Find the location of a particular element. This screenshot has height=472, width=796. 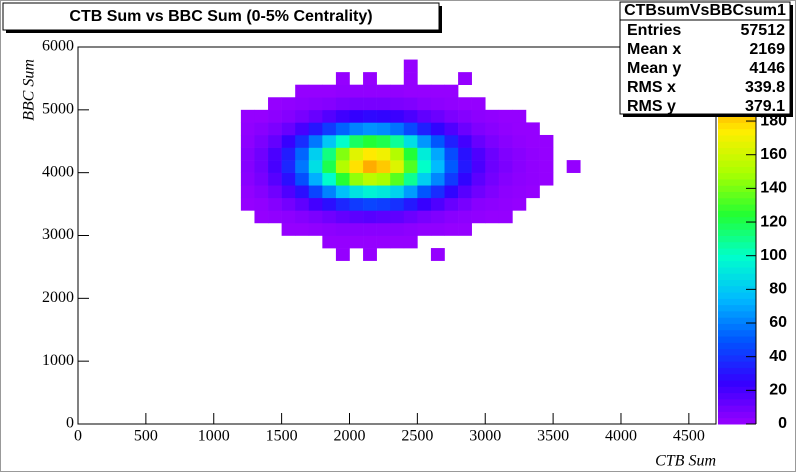

x-tick-label: 0 is located at coordinates (78, 436).